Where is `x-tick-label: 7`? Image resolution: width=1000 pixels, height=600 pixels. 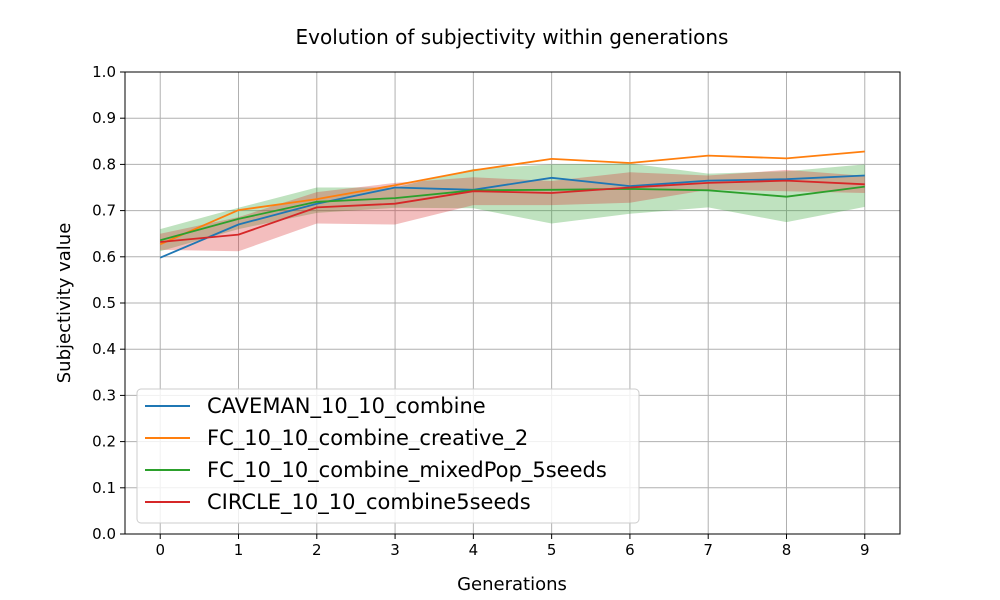
x-tick-label: 7 is located at coordinates (708, 550).